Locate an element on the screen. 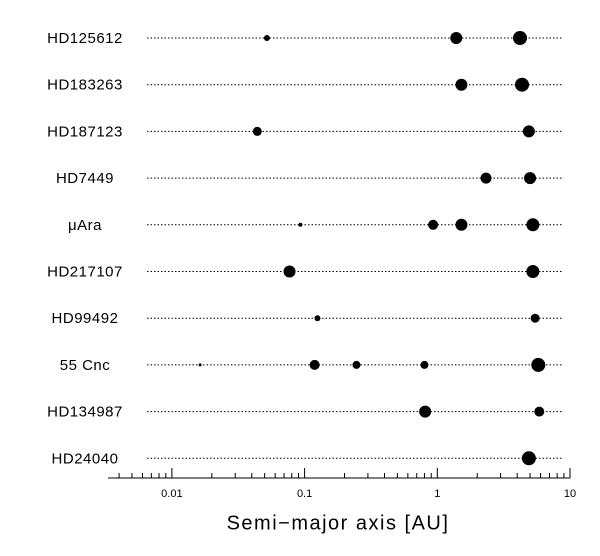 This screenshot has height=556, width=600. x-tick-label: 10 is located at coordinates (570, 494).